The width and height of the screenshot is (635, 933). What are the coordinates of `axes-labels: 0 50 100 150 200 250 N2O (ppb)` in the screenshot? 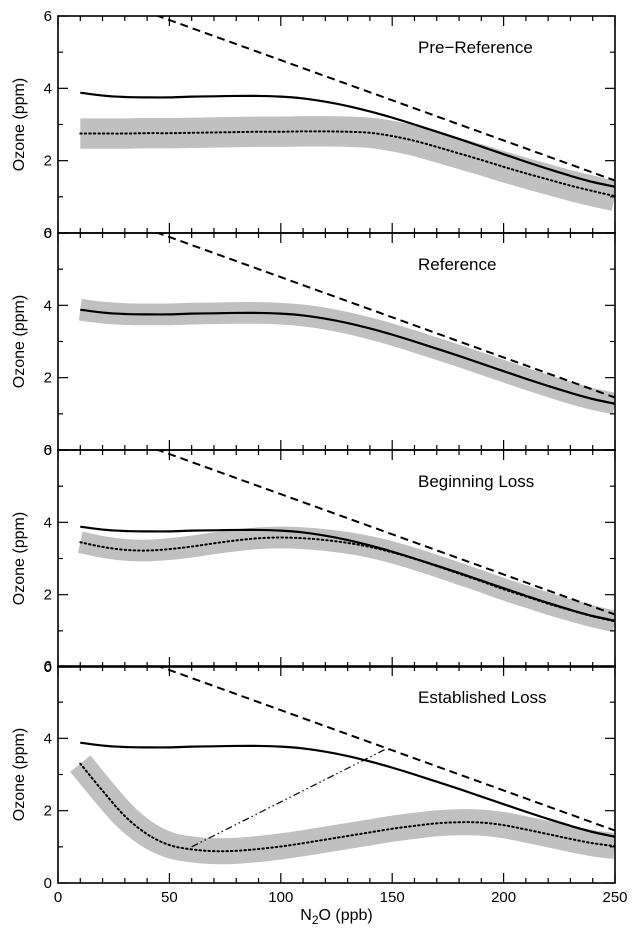 It's located at (341, 908).